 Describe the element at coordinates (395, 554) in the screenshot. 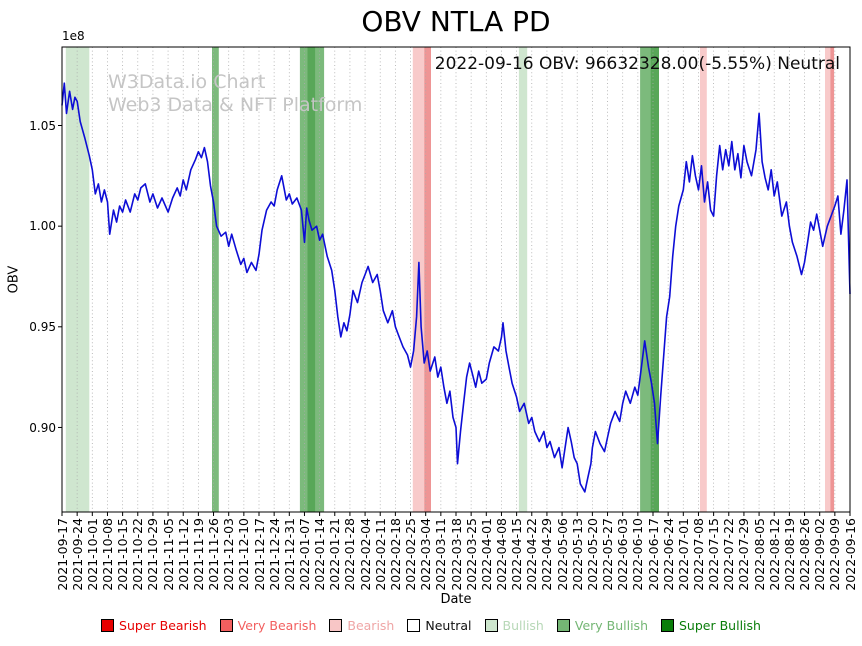

I see `x-tick-label: 2022-02-18` at that location.